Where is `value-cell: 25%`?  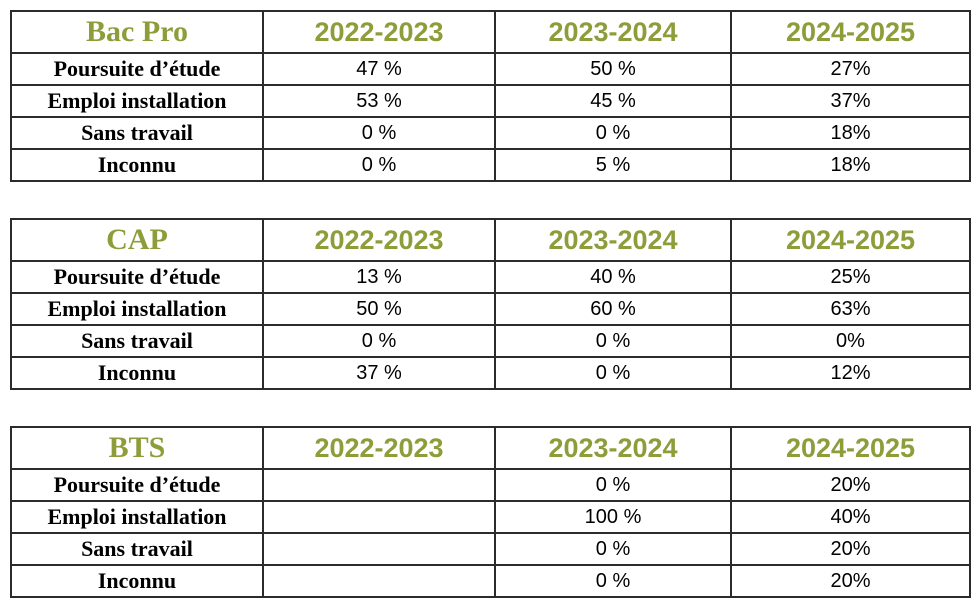 value-cell: 25% is located at coordinates (850, 277).